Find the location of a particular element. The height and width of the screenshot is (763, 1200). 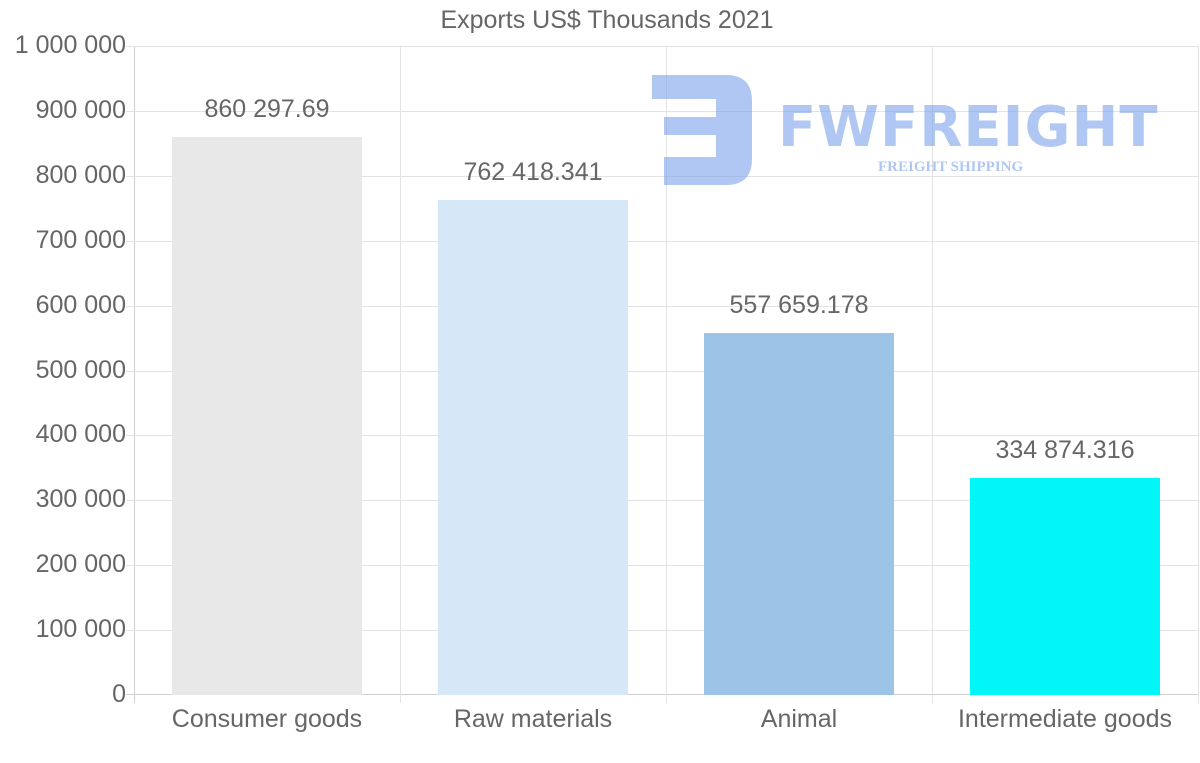

watermark-logo: FWFREIGHT FREIGHT SHIPPING is located at coordinates (902, 130).